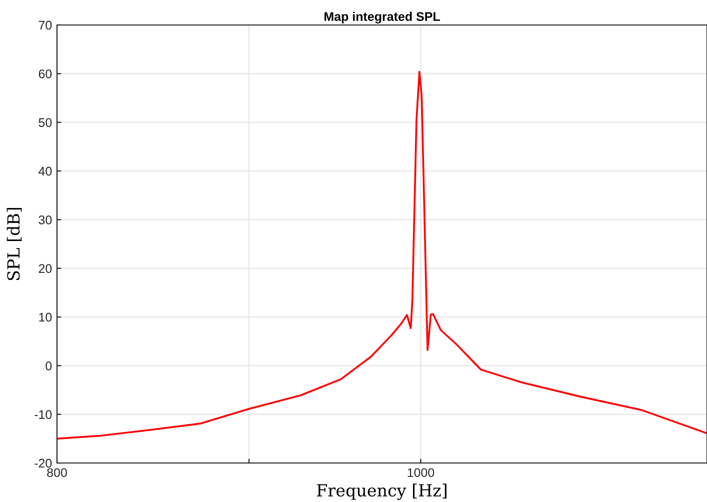  What do you see at coordinates (43, 463) in the screenshot?
I see `y-tick-label: -20` at bounding box center [43, 463].